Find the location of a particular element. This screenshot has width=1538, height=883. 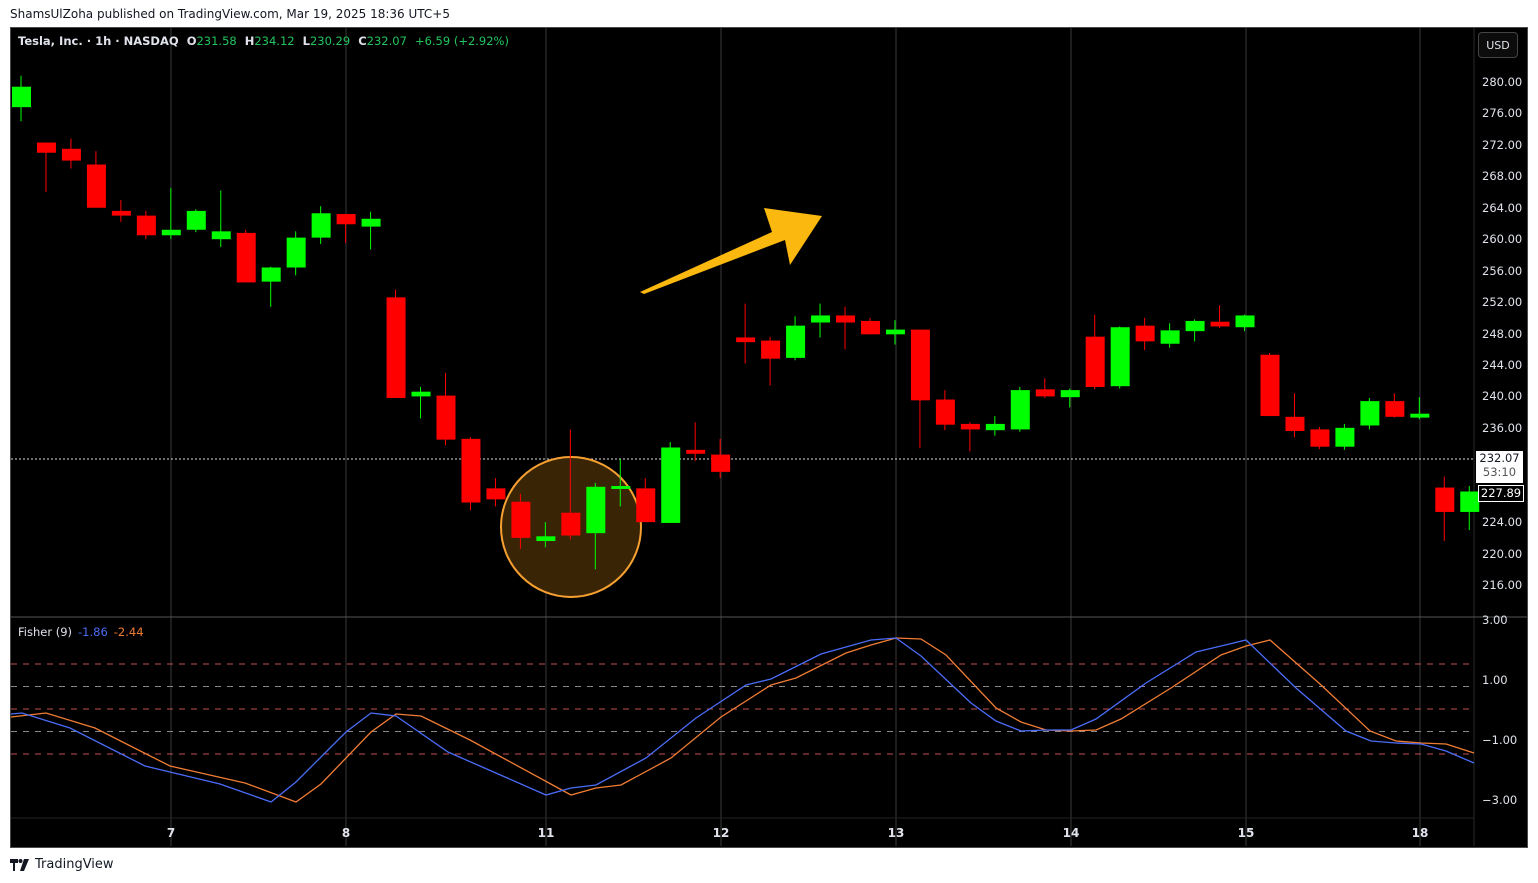

tradingview-footer: TradingView is located at coordinates (62, 864).